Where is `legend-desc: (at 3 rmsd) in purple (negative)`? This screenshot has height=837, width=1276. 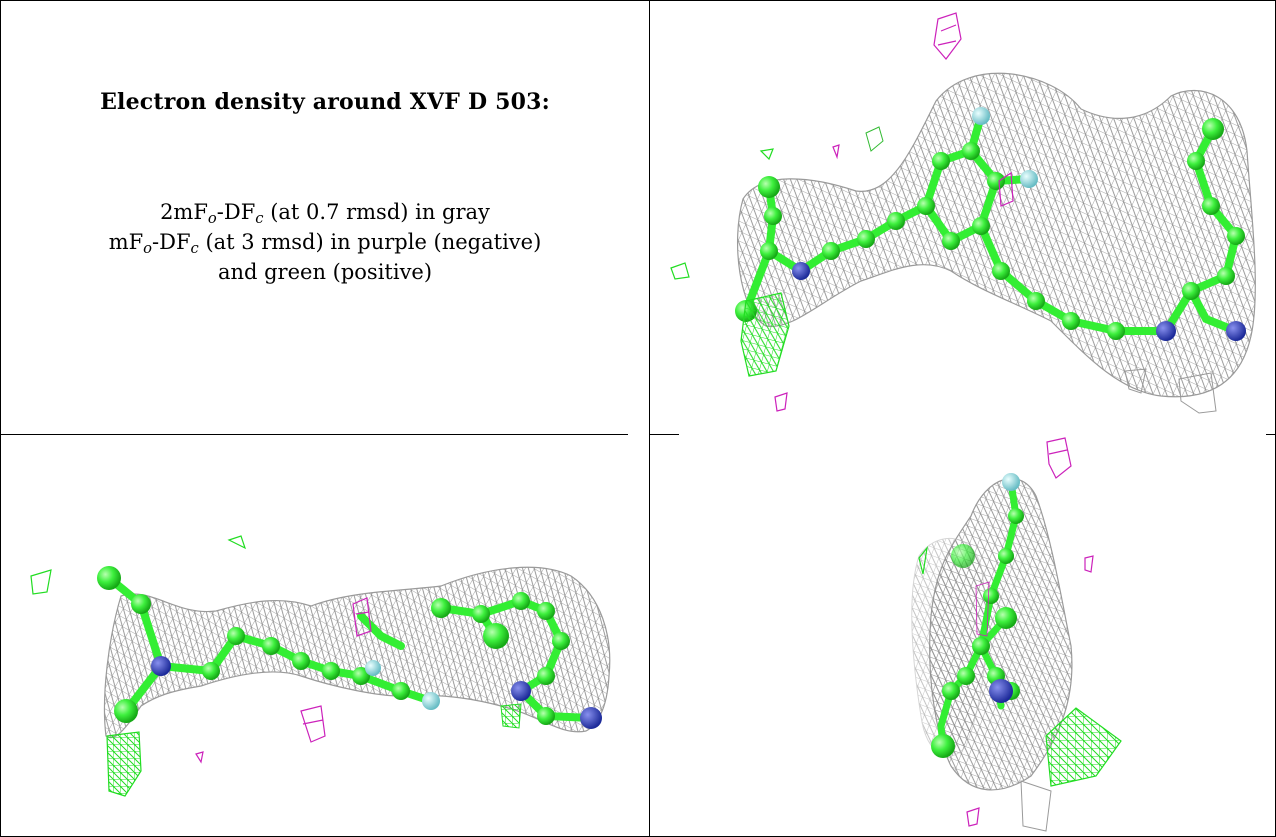
legend-desc: (at 3 rmsd) in purple (negative) is located at coordinates (373, 242).